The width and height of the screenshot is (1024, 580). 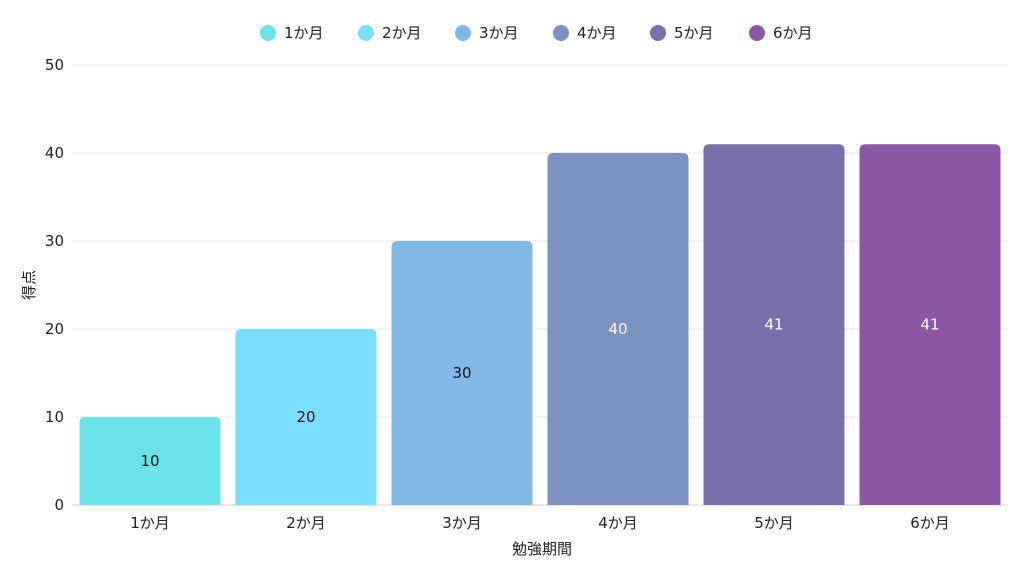 I want to click on legend-item-1: 1か月, so click(x=292, y=33).